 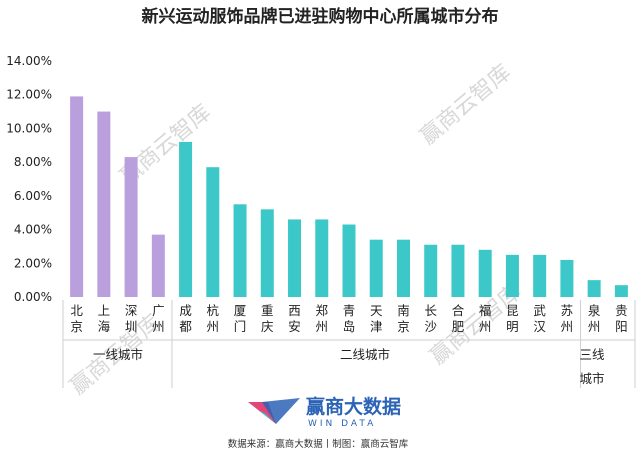 What do you see at coordinates (485, 273) in the screenshot?
I see `bar-福州` at bounding box center [485, 273].